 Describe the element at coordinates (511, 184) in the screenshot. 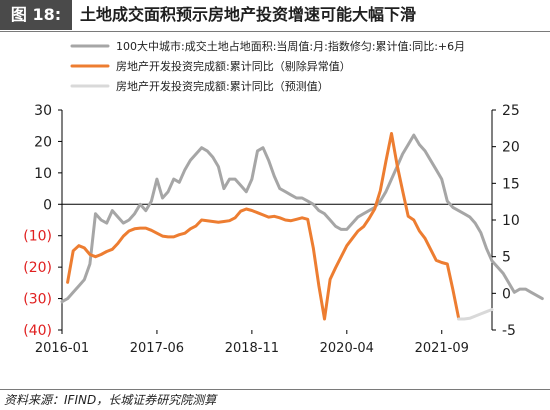

I see `right-tick-label: 15` at that location.